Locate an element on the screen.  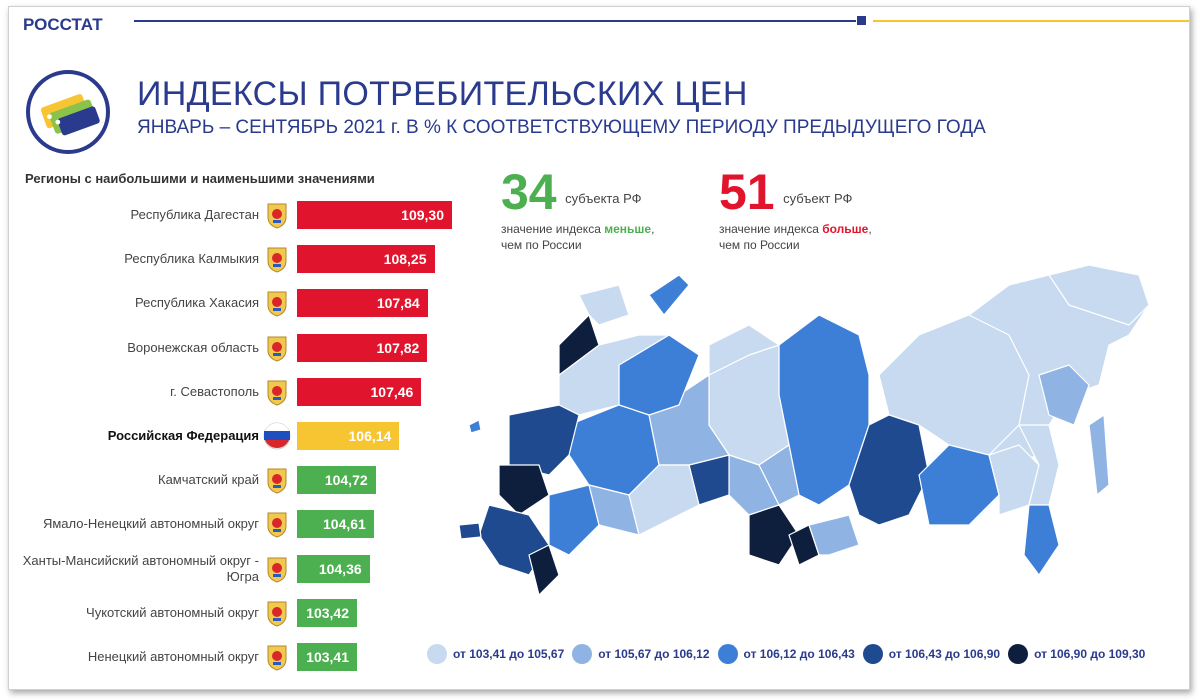
map-region-murmansk is located at coordinates (604, 305).